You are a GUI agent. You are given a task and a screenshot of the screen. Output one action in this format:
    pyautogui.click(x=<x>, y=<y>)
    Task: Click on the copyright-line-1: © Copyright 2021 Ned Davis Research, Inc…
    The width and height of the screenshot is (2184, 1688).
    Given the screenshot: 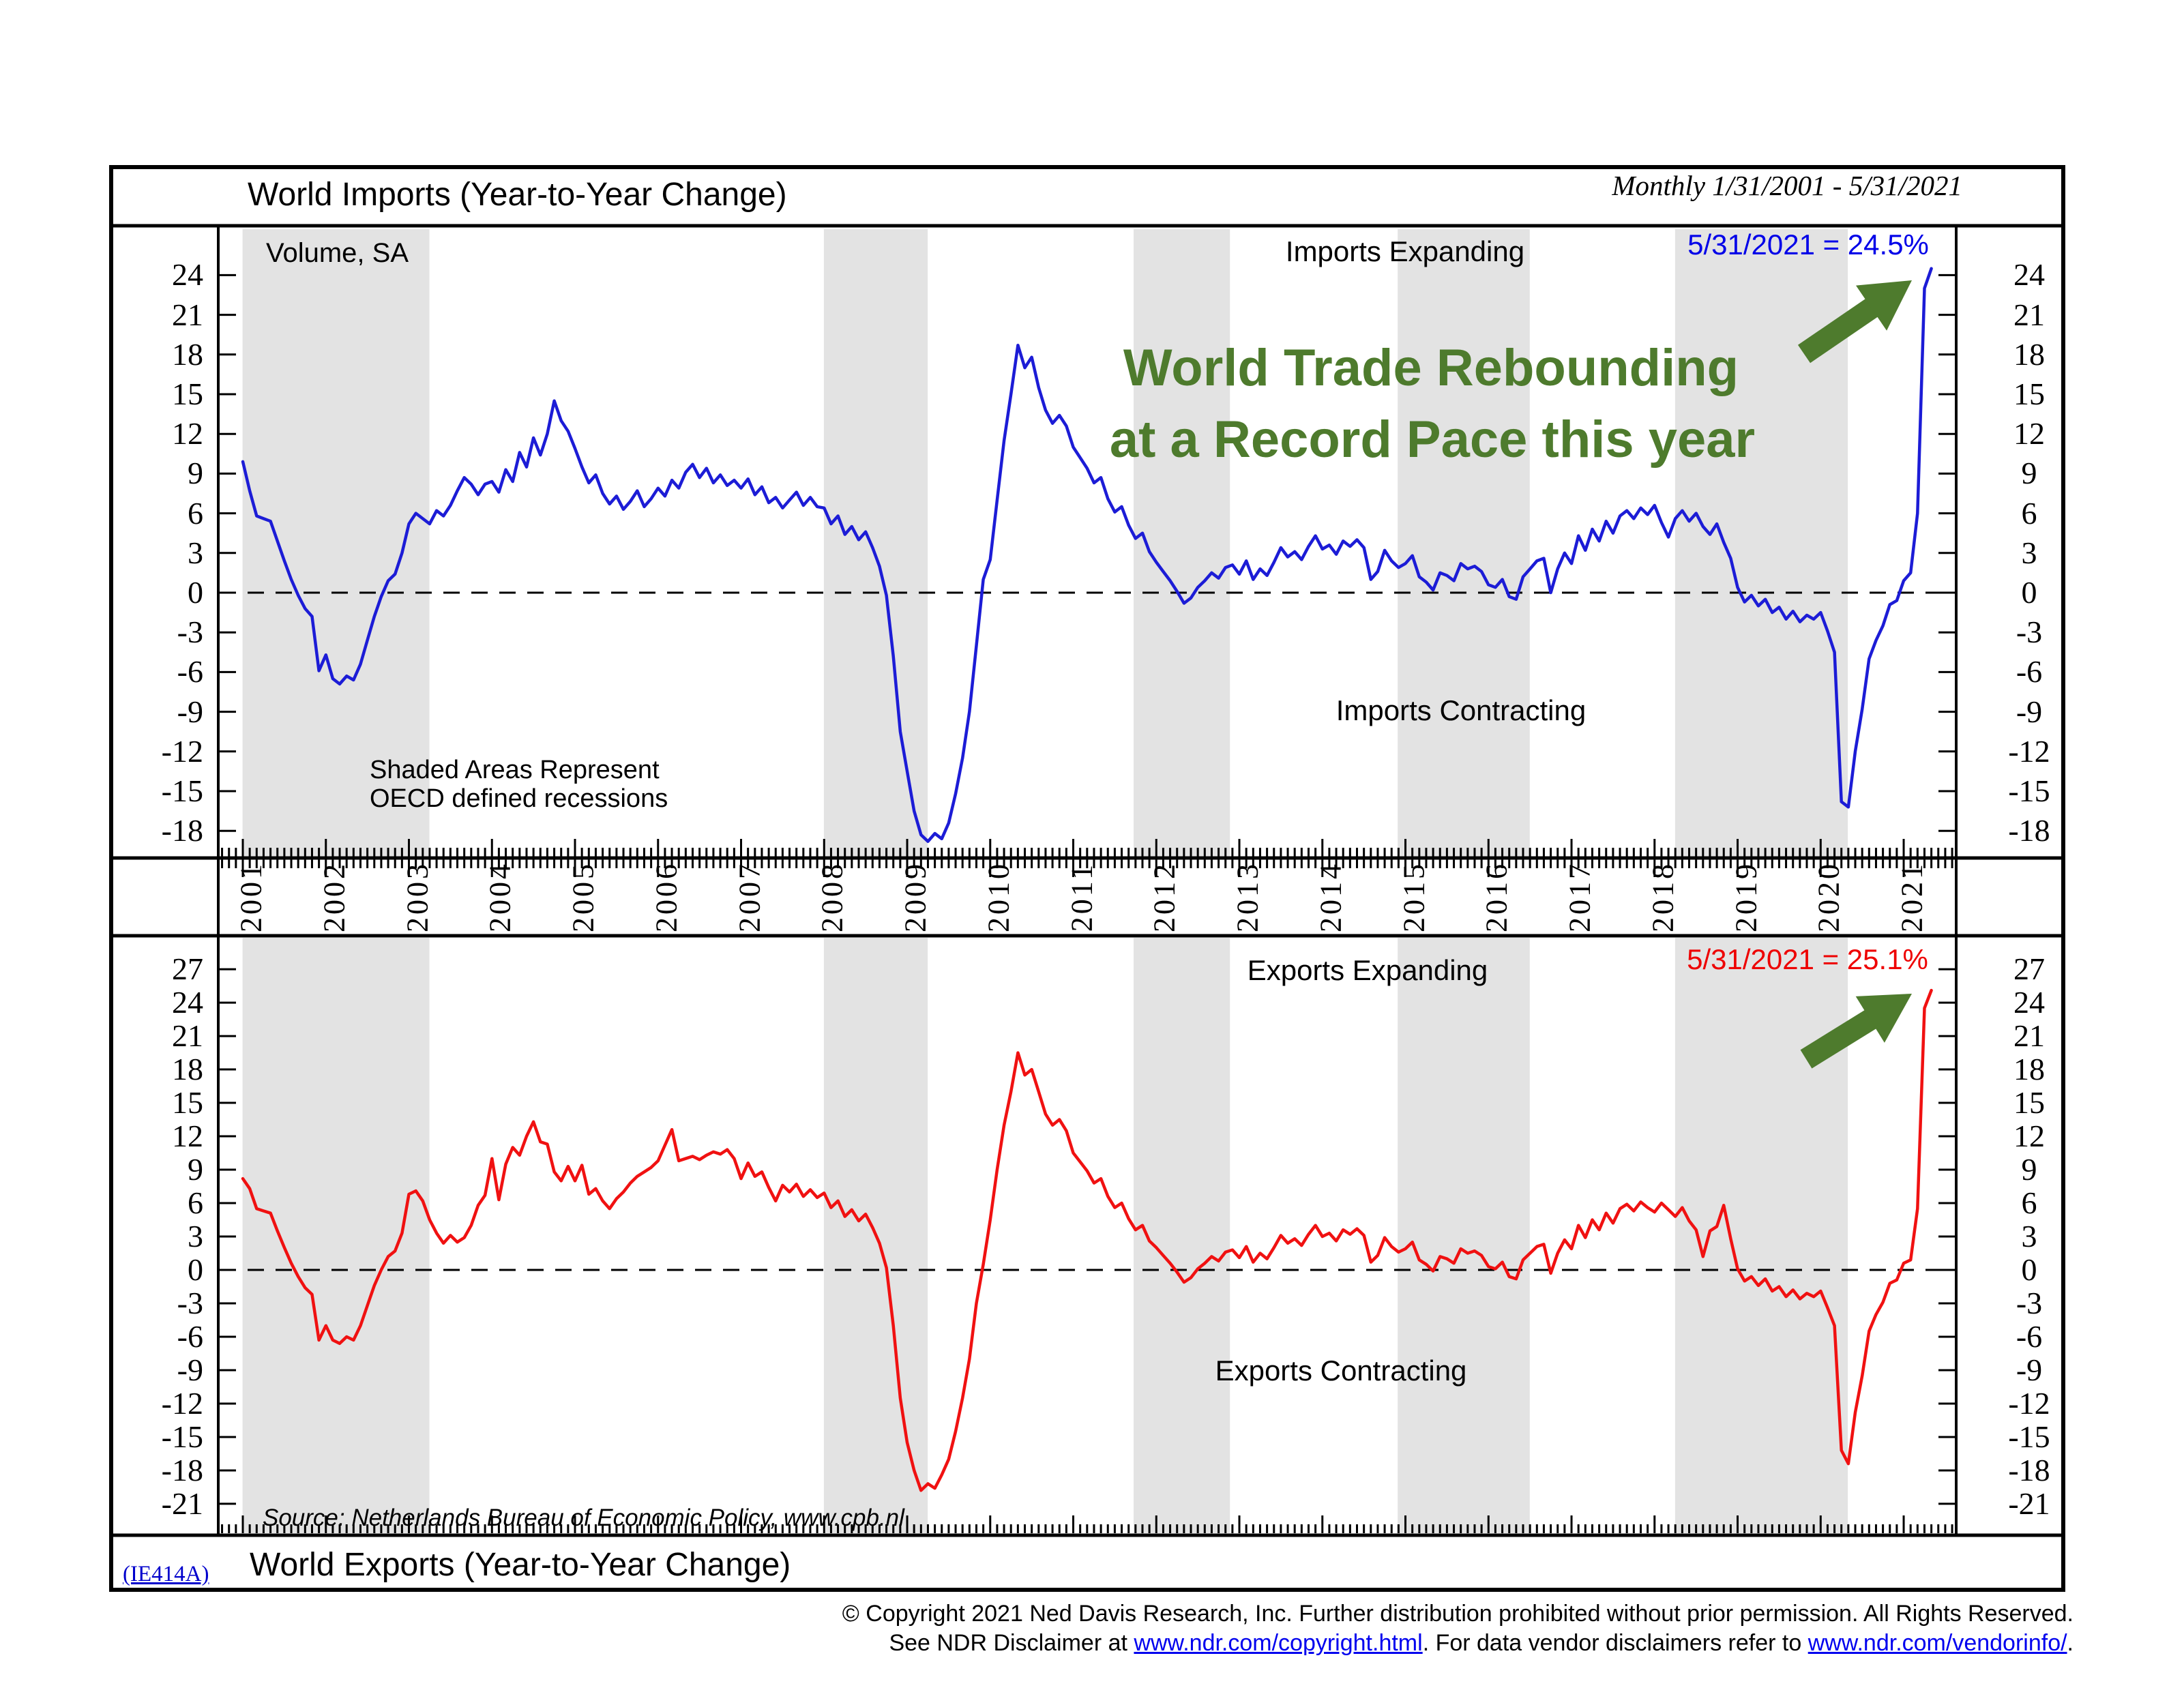 What is the action you would take?
    pyautogui.click(x=1458, y=1614)
    